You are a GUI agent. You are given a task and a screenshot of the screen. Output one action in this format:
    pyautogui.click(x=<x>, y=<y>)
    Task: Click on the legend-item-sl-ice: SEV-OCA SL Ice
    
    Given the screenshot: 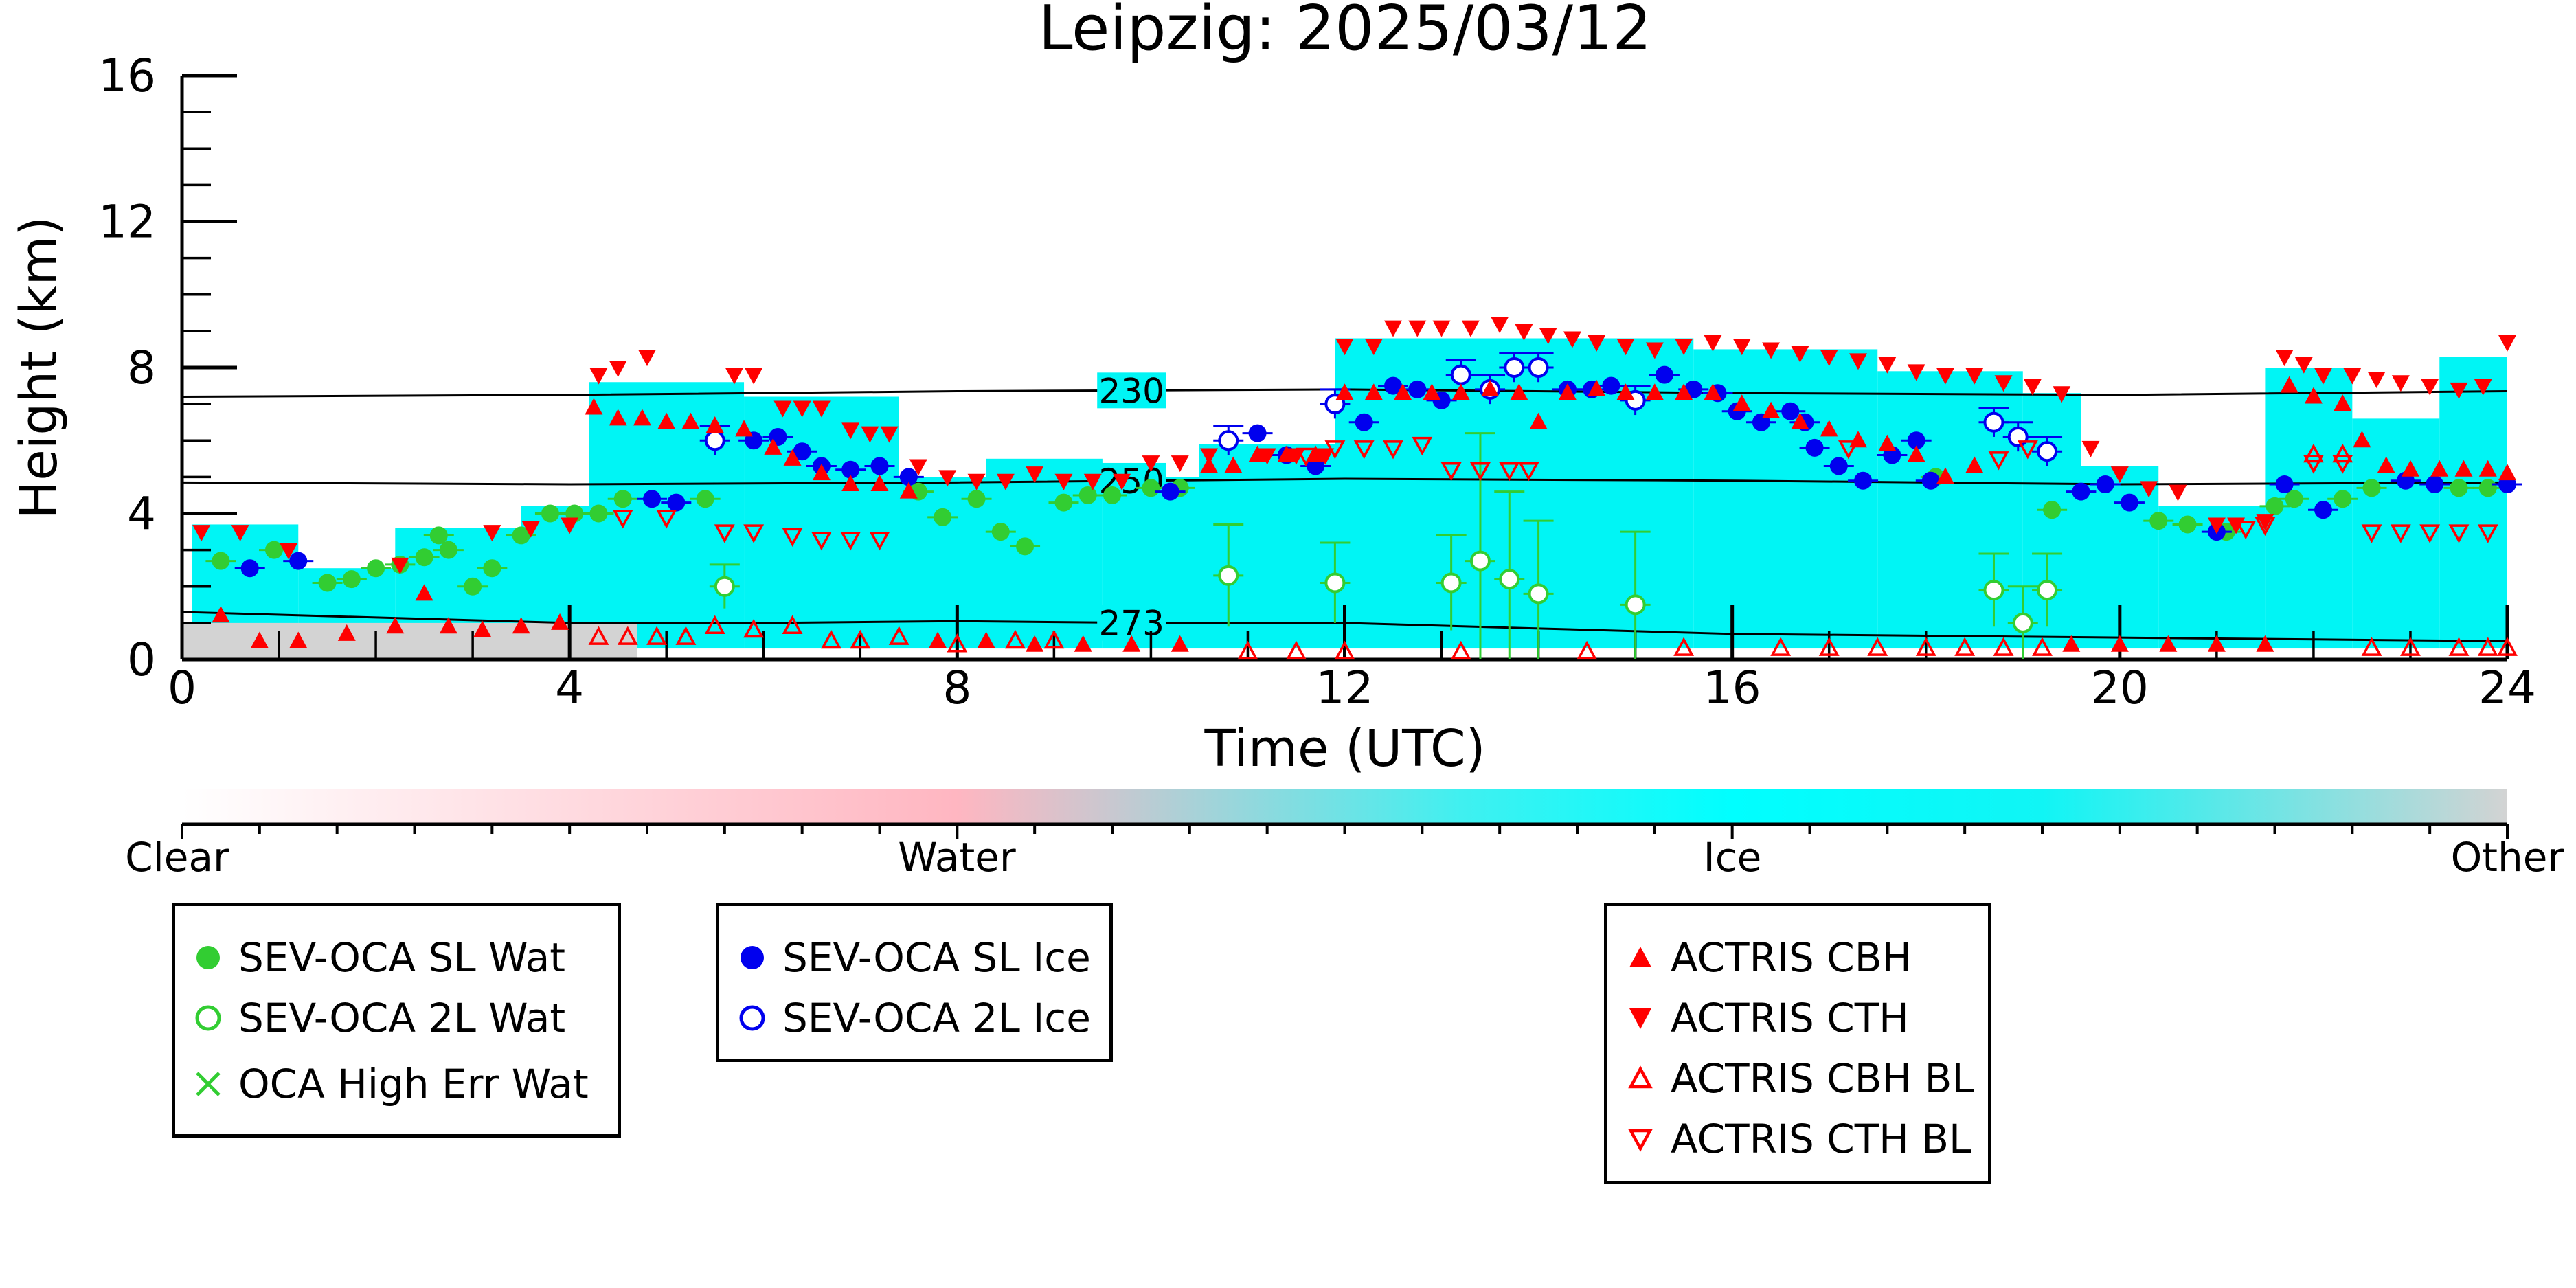 What is the action you would take?
    pyautogui.click(x=905, y=958)
    